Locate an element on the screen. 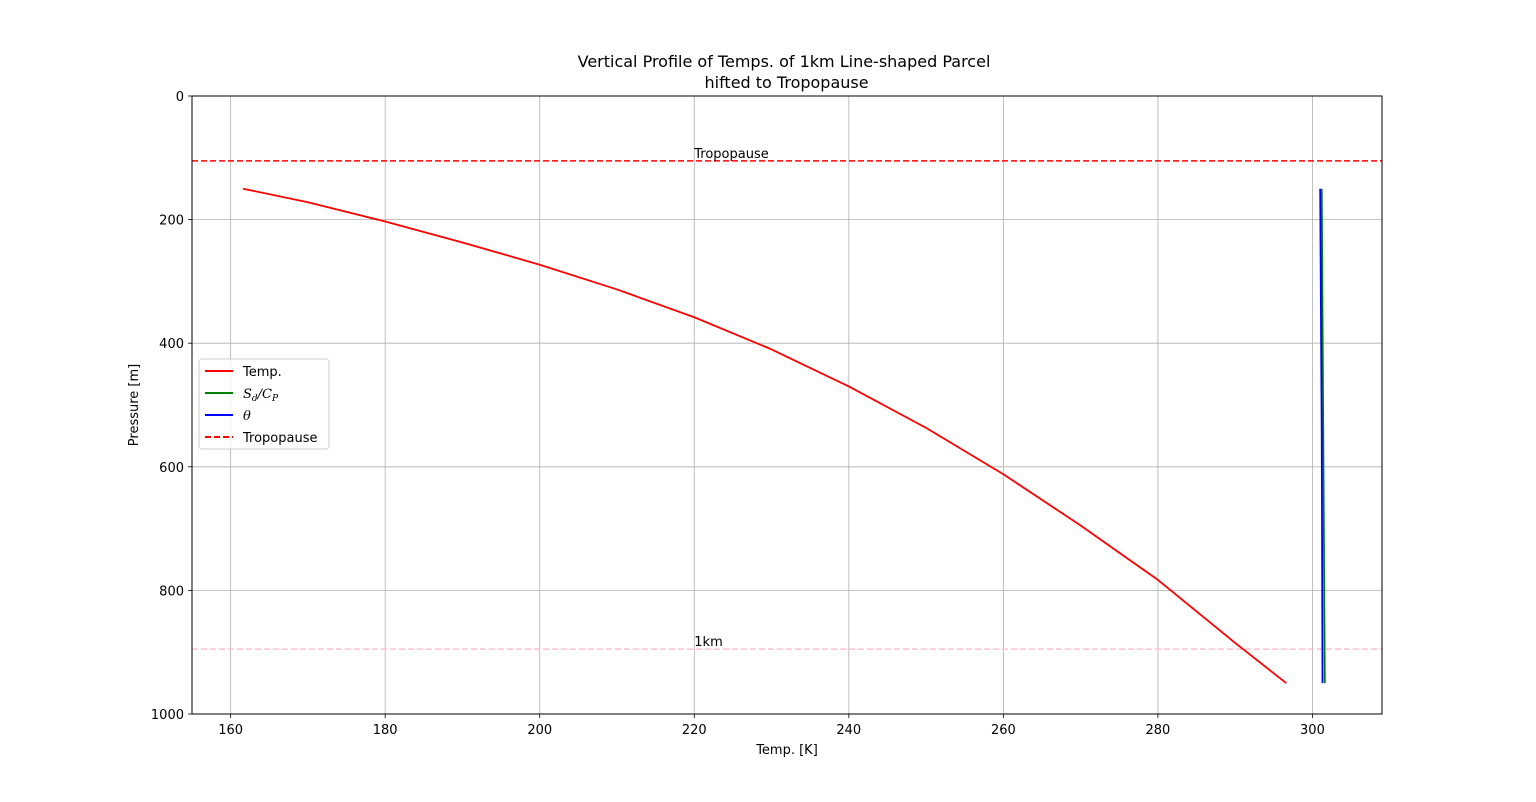 The height and width of the screenshot is (802, 1536). y-tick-label-0: 0 is located at coordinates (180, 97).